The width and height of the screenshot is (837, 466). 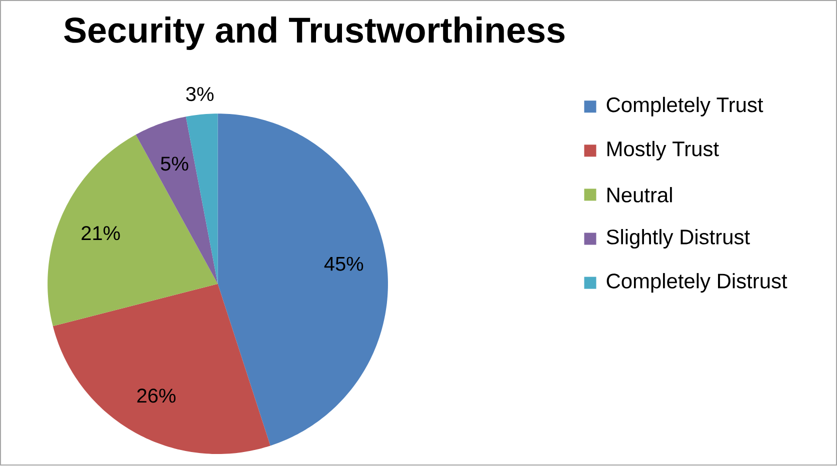 What do you see at coordinates (663, 151) in the screenshot?
I see `legend-label: Mostly Trust` at bounding box center [663, 151].